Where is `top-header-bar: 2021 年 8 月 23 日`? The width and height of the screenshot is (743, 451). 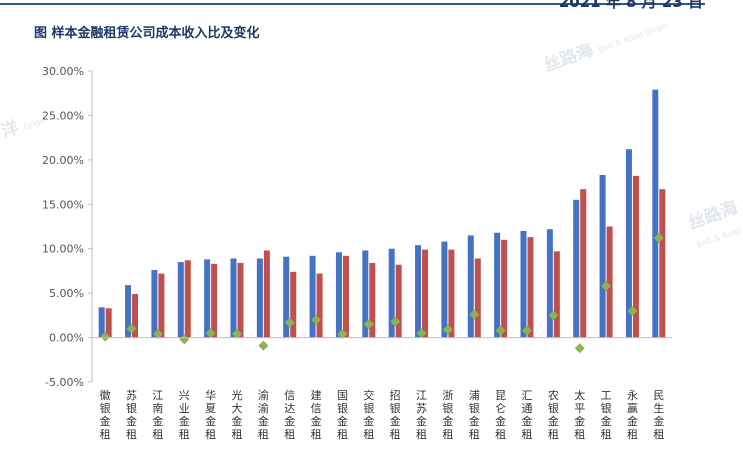 top-header-bar: 2021 年 8 月 23 日 is located at coordinates (371, 5).